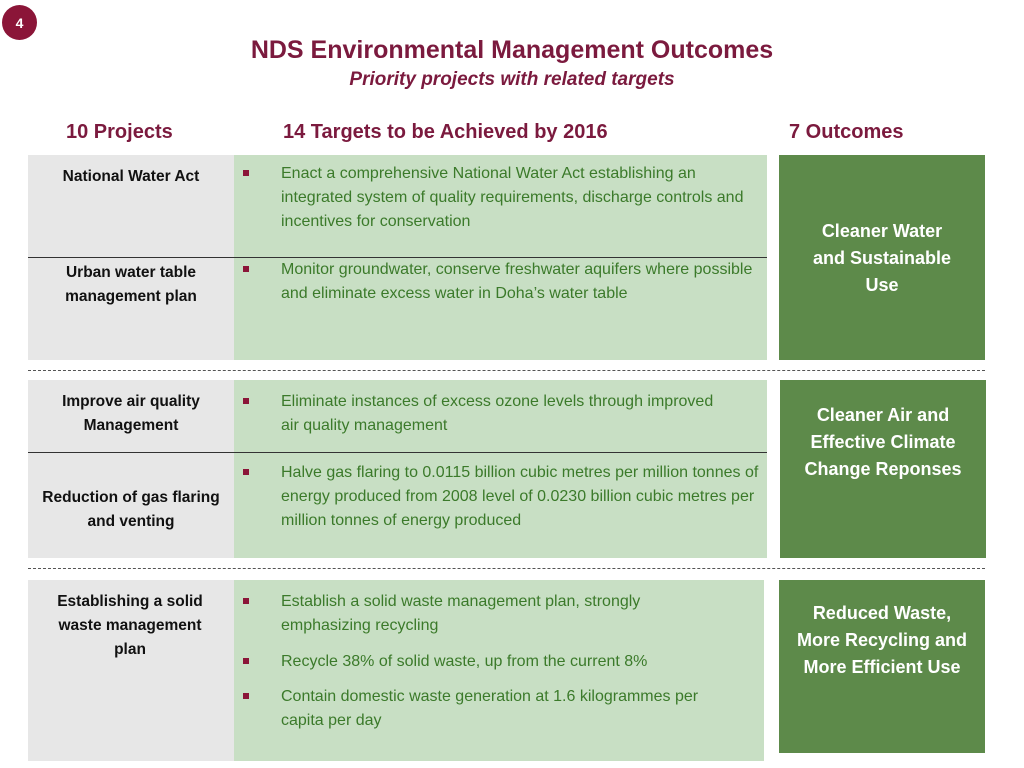  I want to click on group-water-outcome-panel, so click(882, 257).